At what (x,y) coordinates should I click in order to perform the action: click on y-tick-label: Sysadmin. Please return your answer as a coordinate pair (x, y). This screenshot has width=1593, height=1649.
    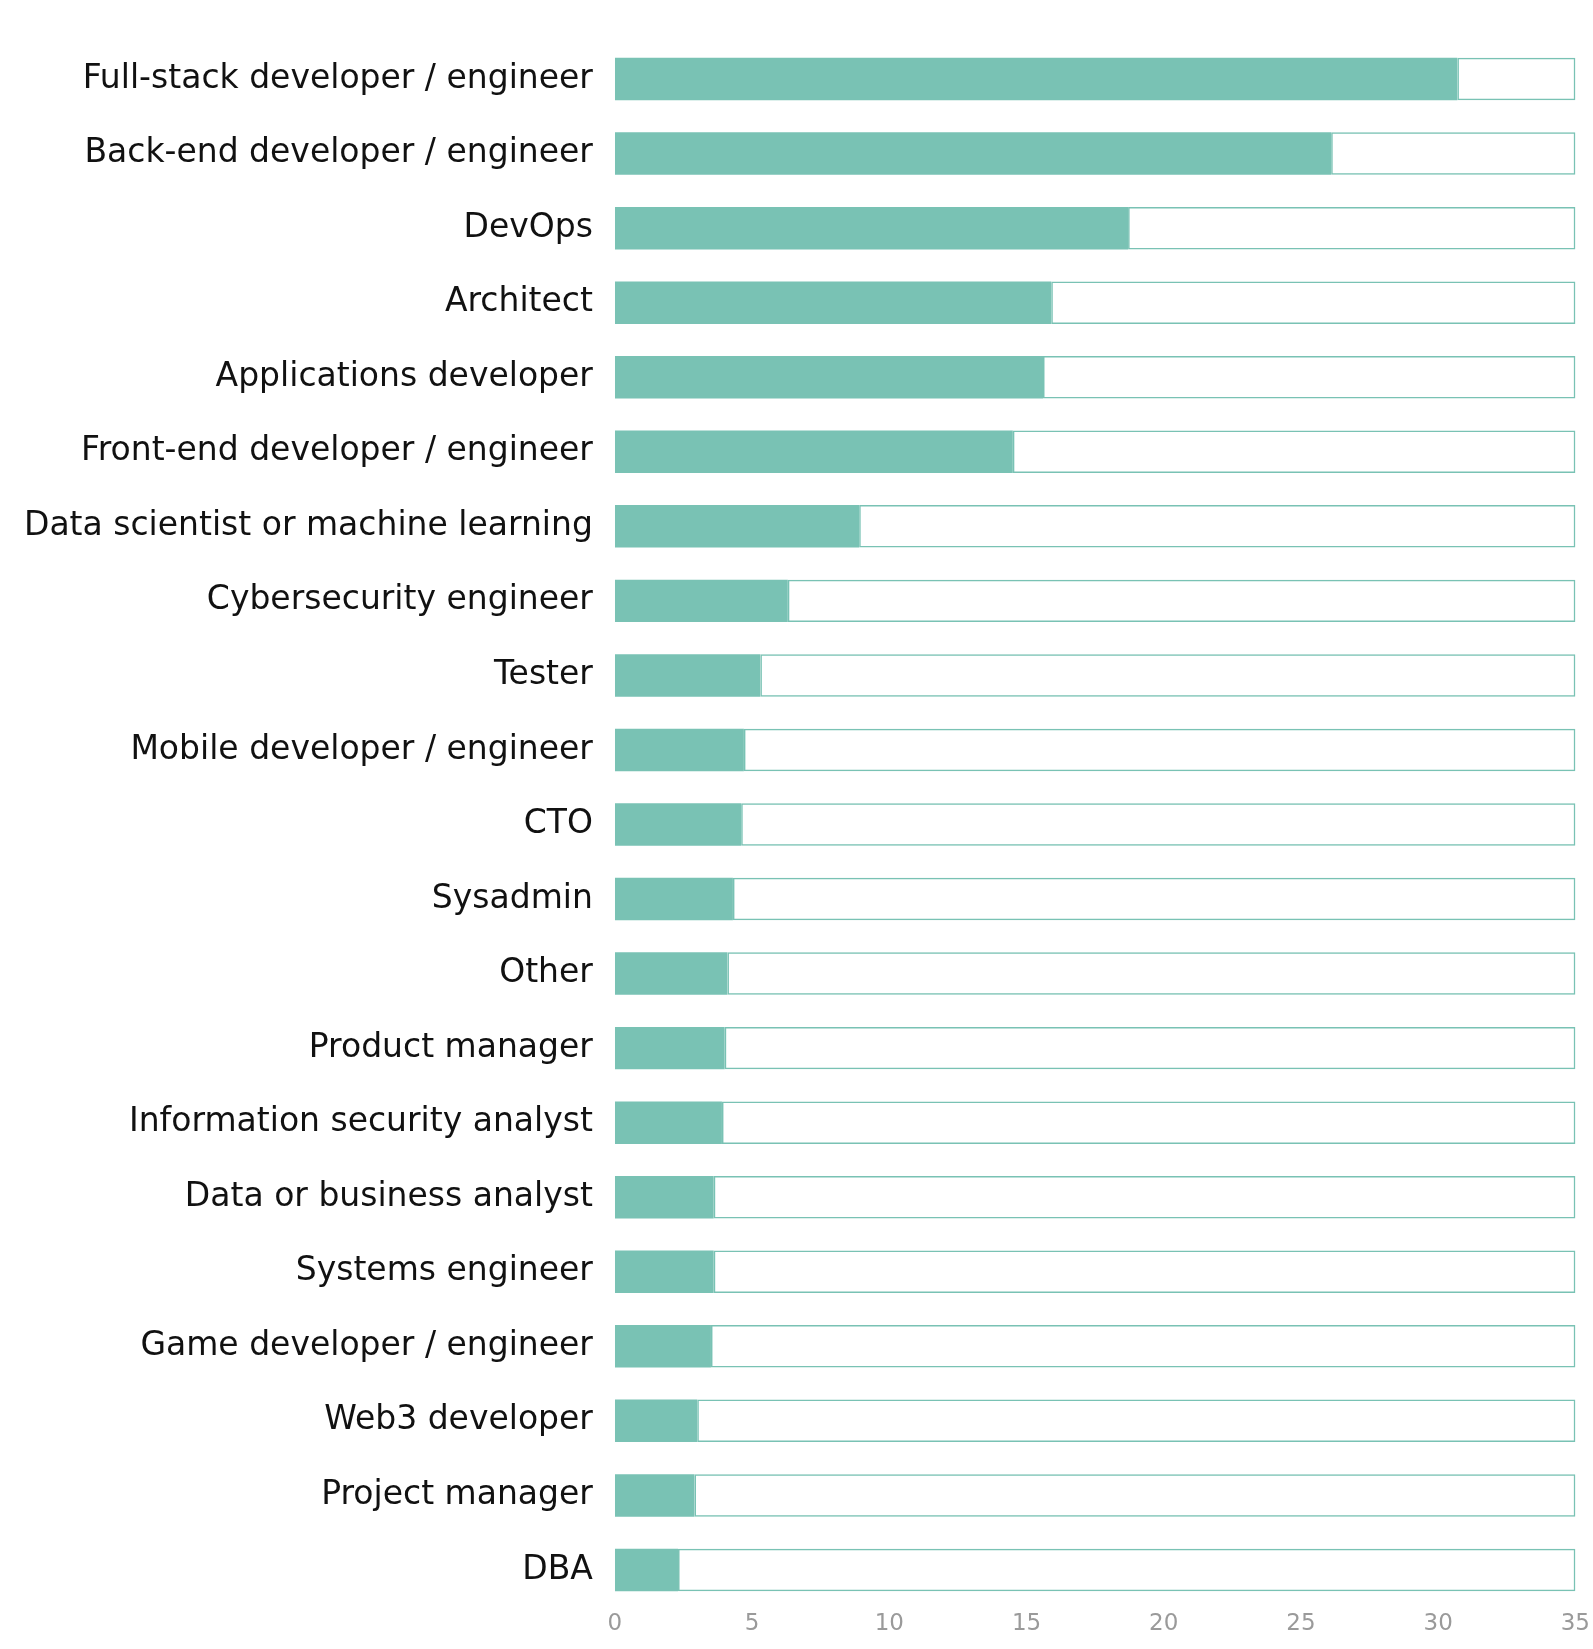
    Looking at the image, I should click on (512, 896).